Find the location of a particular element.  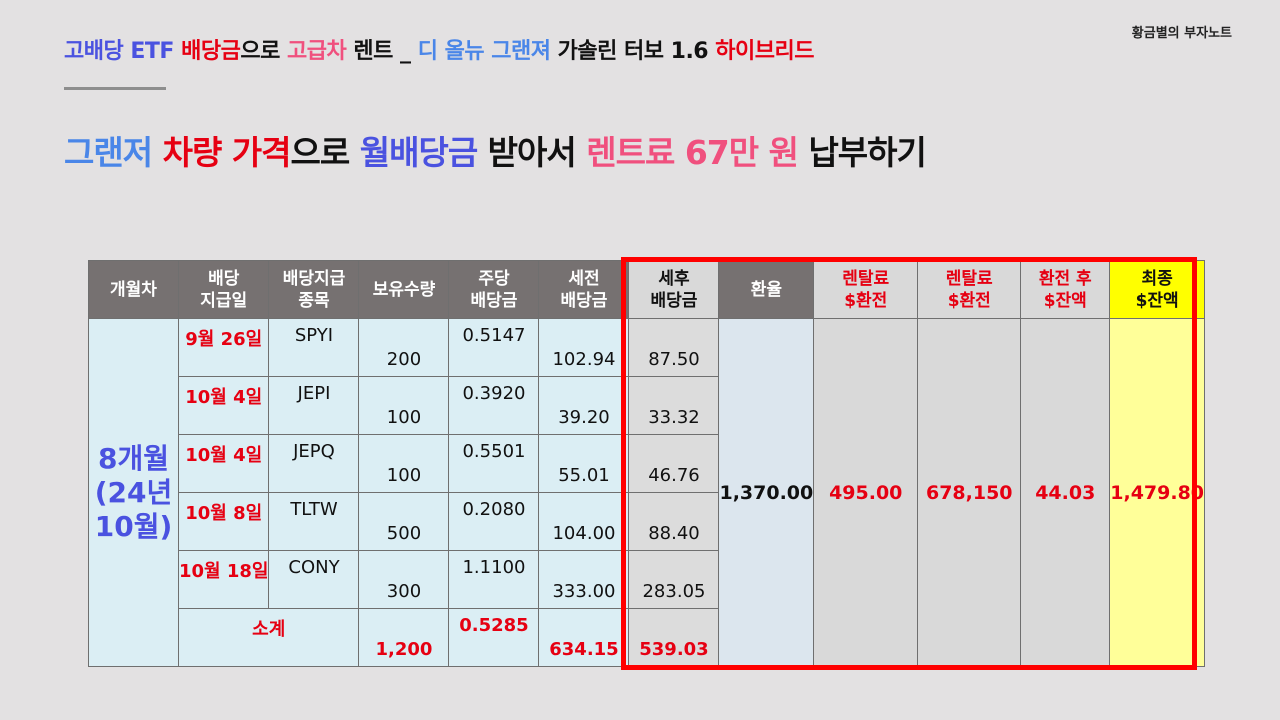

header-period: 개월차 is located at coordinates (133, 289).